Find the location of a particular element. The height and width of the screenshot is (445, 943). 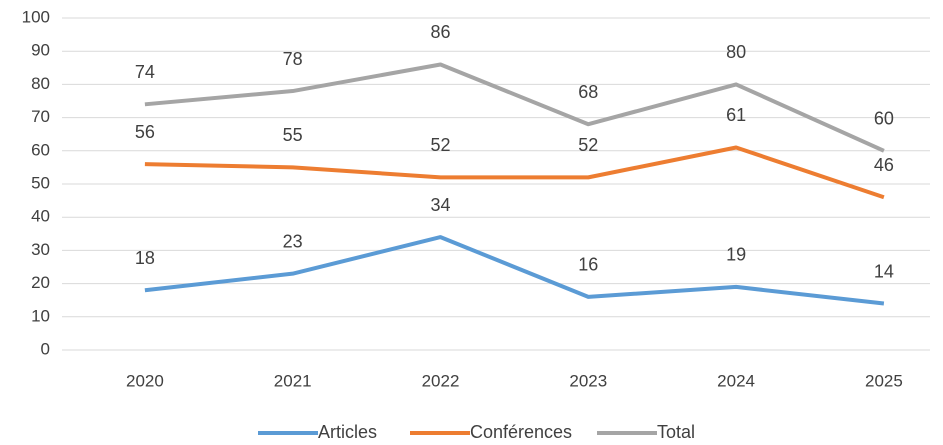

data-label: 80 is located at coordinates (736, 52).